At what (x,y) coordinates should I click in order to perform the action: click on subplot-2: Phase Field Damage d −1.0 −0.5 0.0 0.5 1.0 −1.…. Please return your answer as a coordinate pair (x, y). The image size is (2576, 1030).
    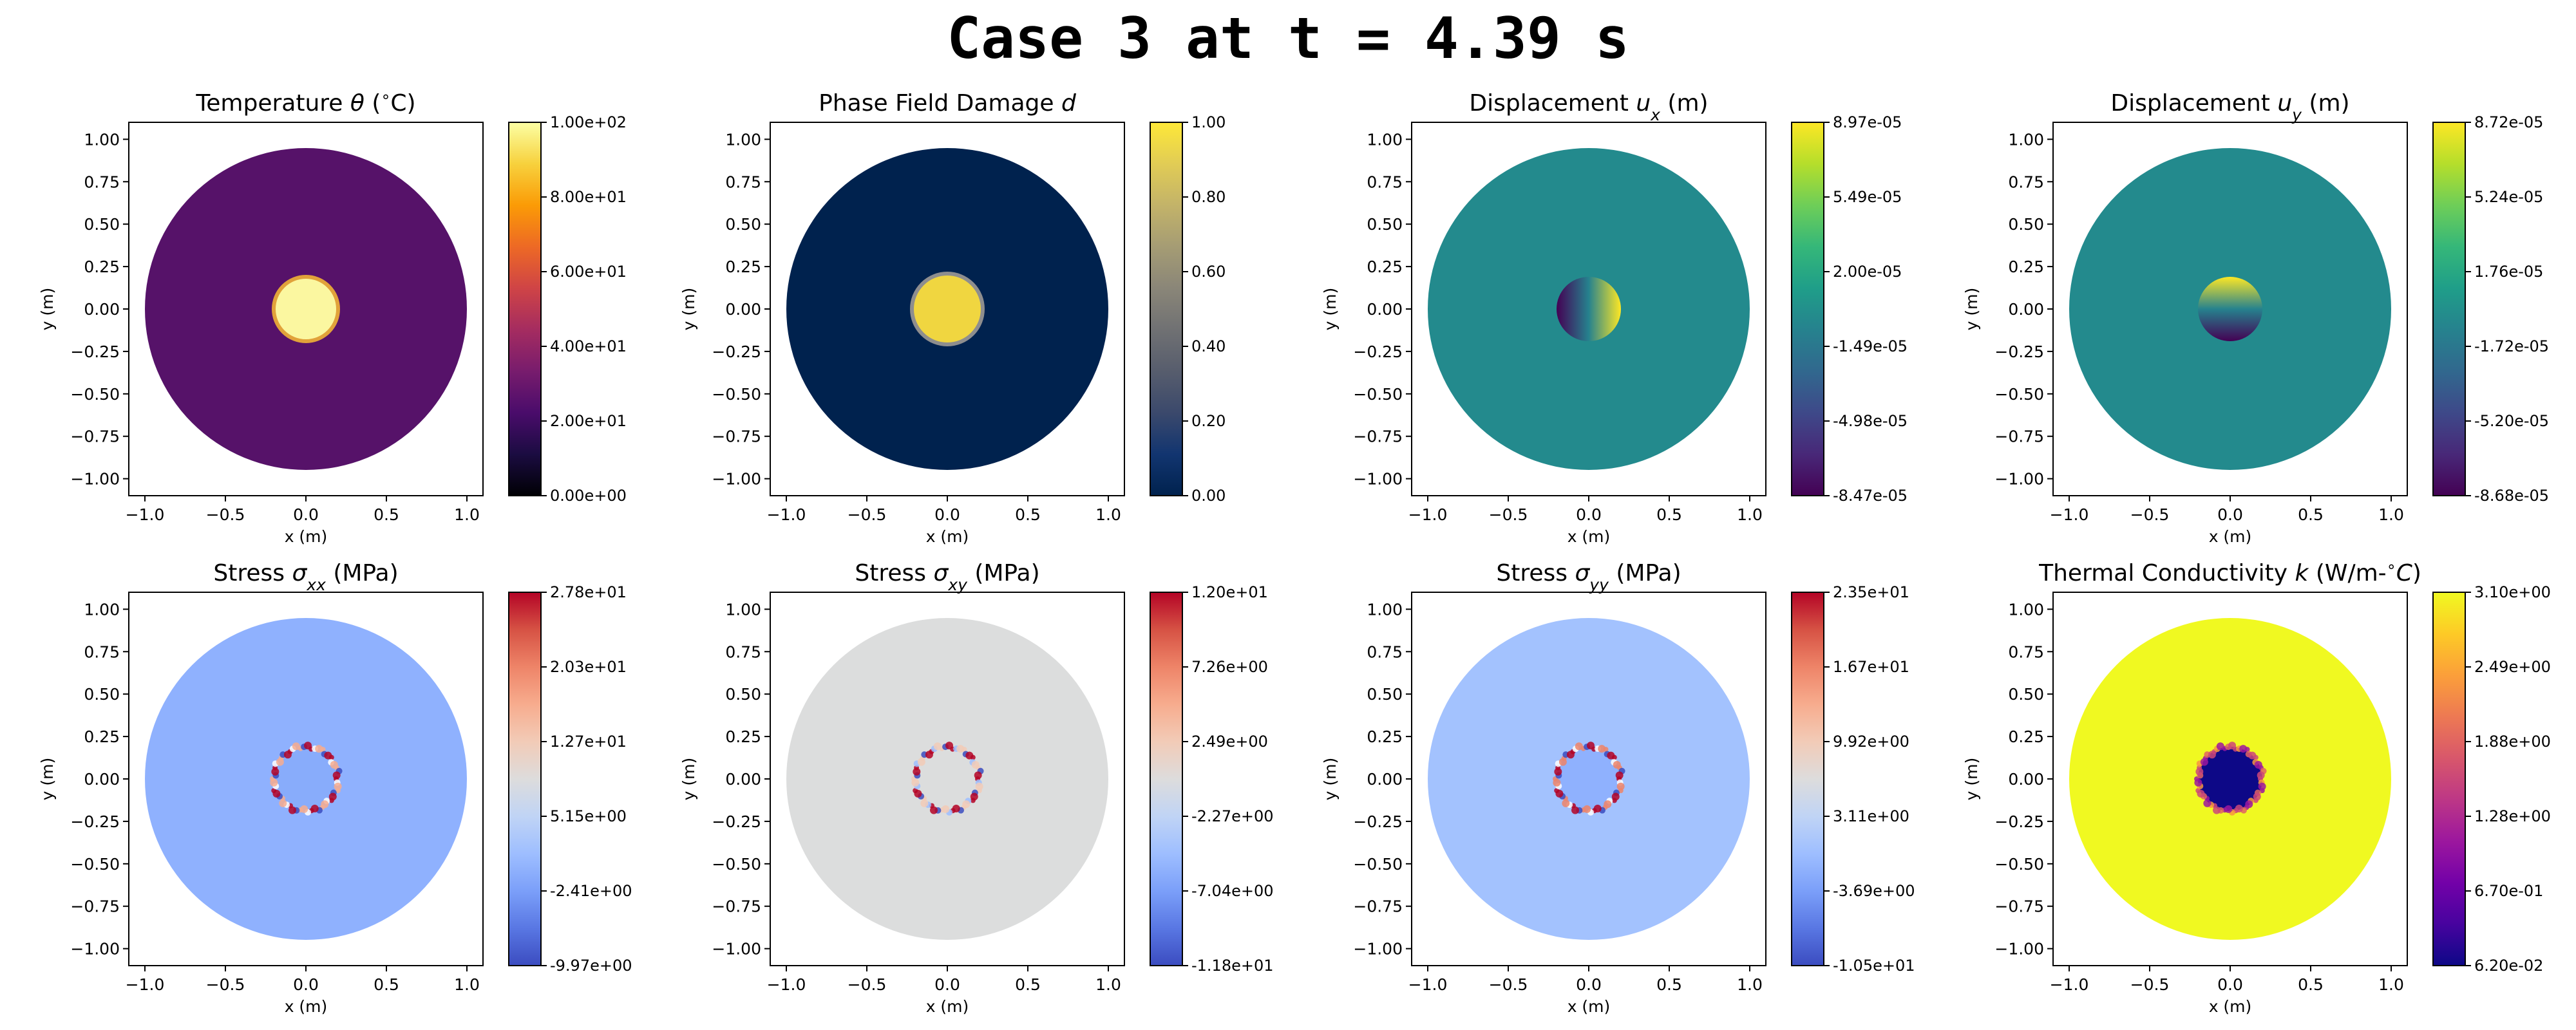
    Looking at the image, I should click on (952, 318).